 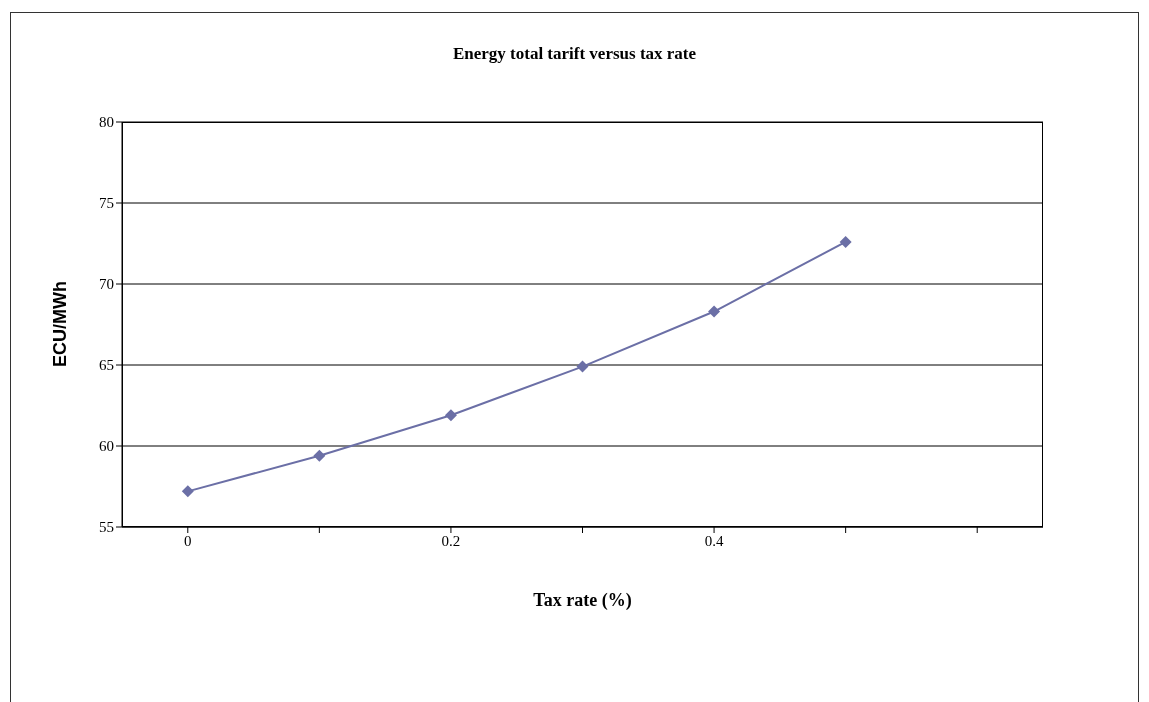 I want to click on y-tick-label: 60, so click(x=106, y=446).